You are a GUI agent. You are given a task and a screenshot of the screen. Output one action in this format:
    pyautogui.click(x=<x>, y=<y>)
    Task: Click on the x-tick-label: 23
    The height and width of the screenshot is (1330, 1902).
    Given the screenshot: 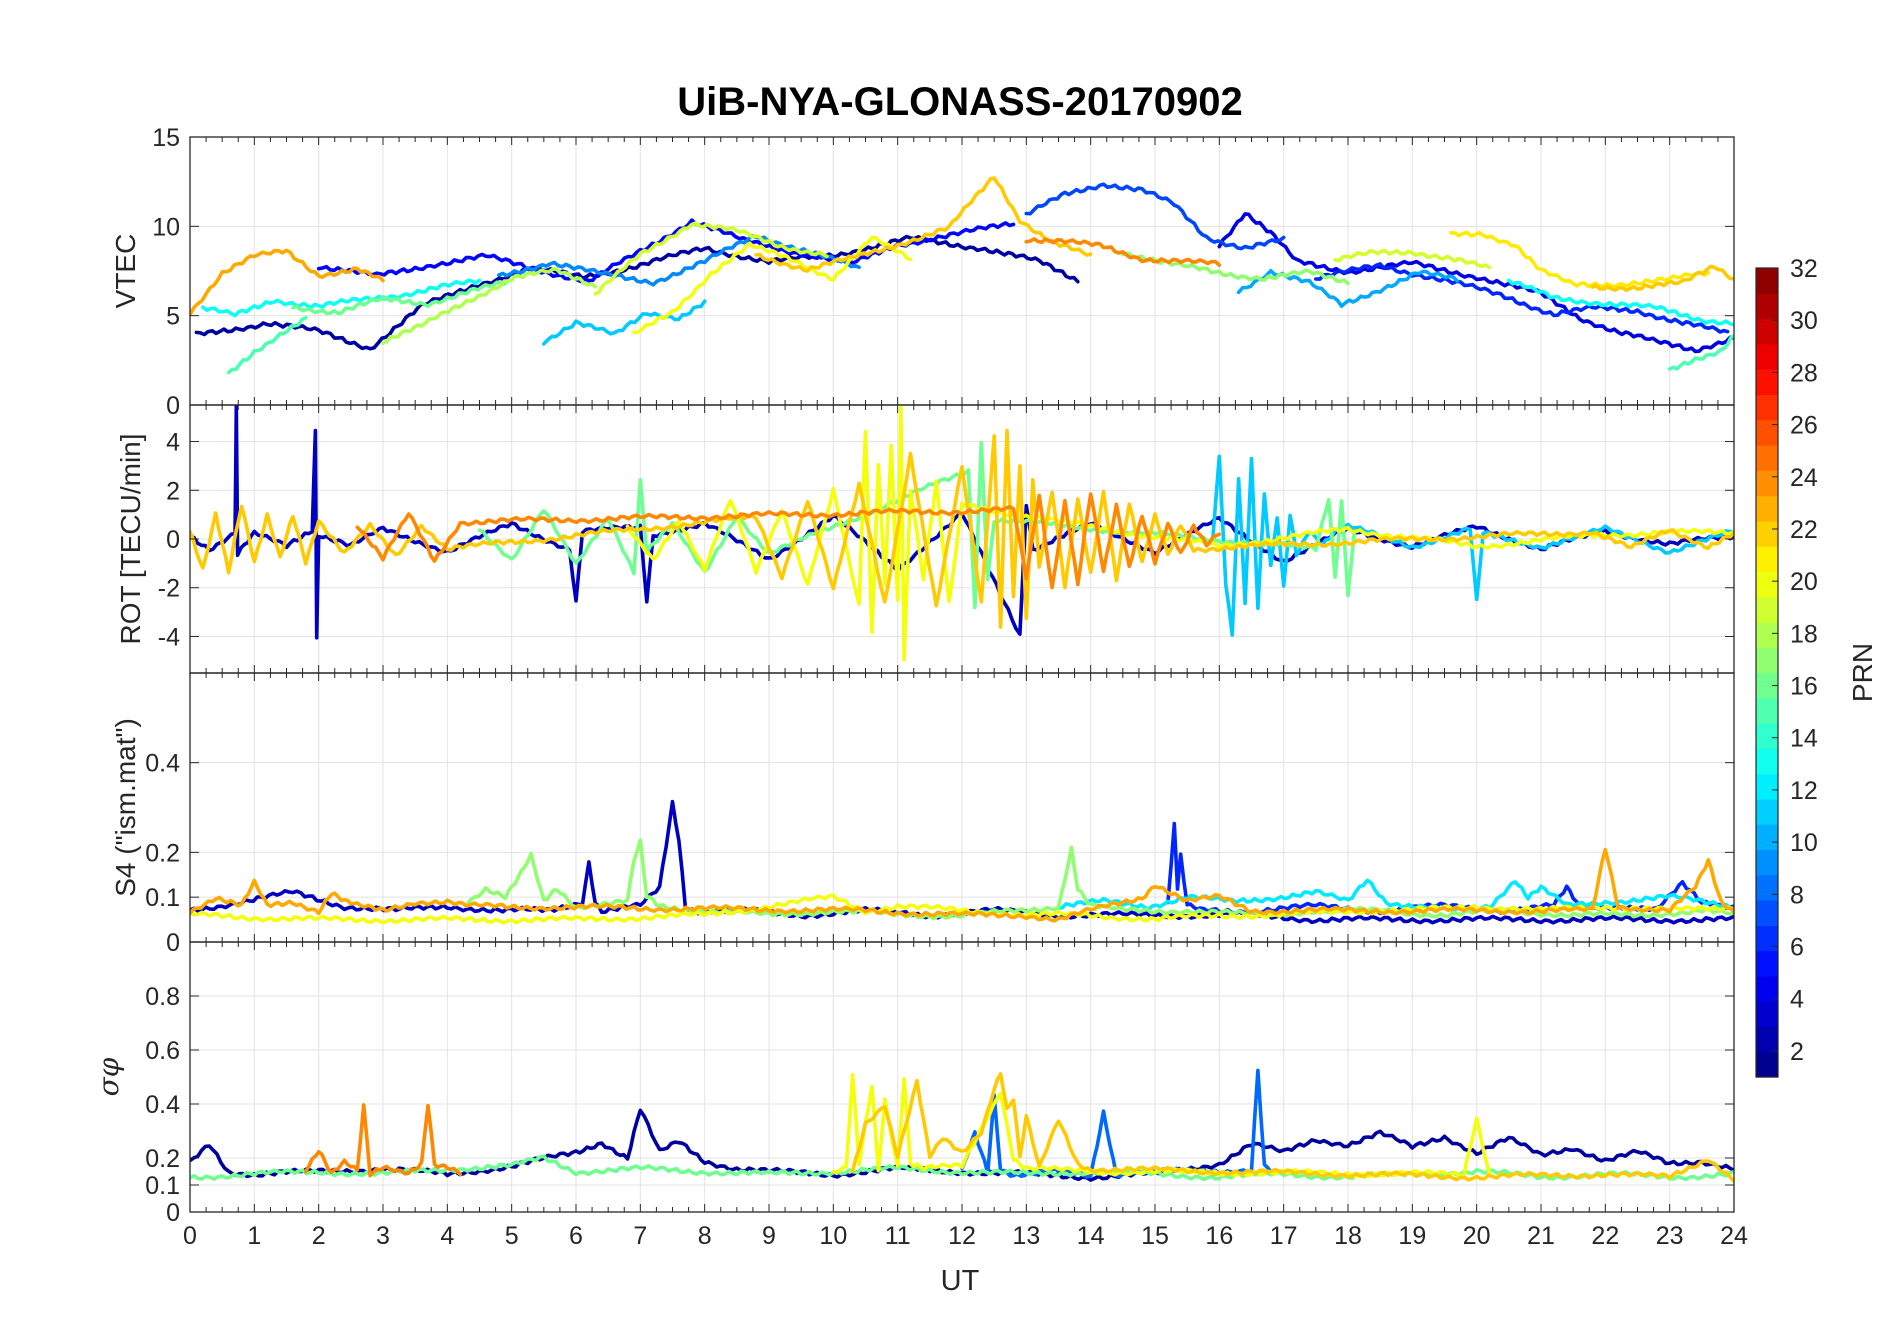 What is the action you would take?
    pyautogui.click(x=1670, y=1236)
    